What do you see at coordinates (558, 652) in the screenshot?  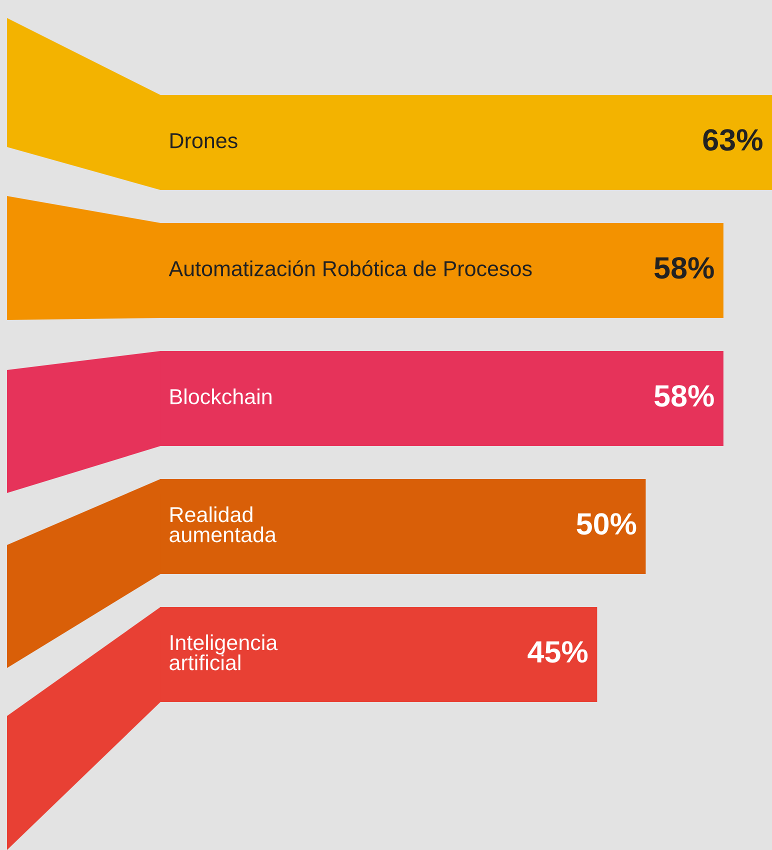 I see `data-label: 45%` at bounding box center [558, 652].